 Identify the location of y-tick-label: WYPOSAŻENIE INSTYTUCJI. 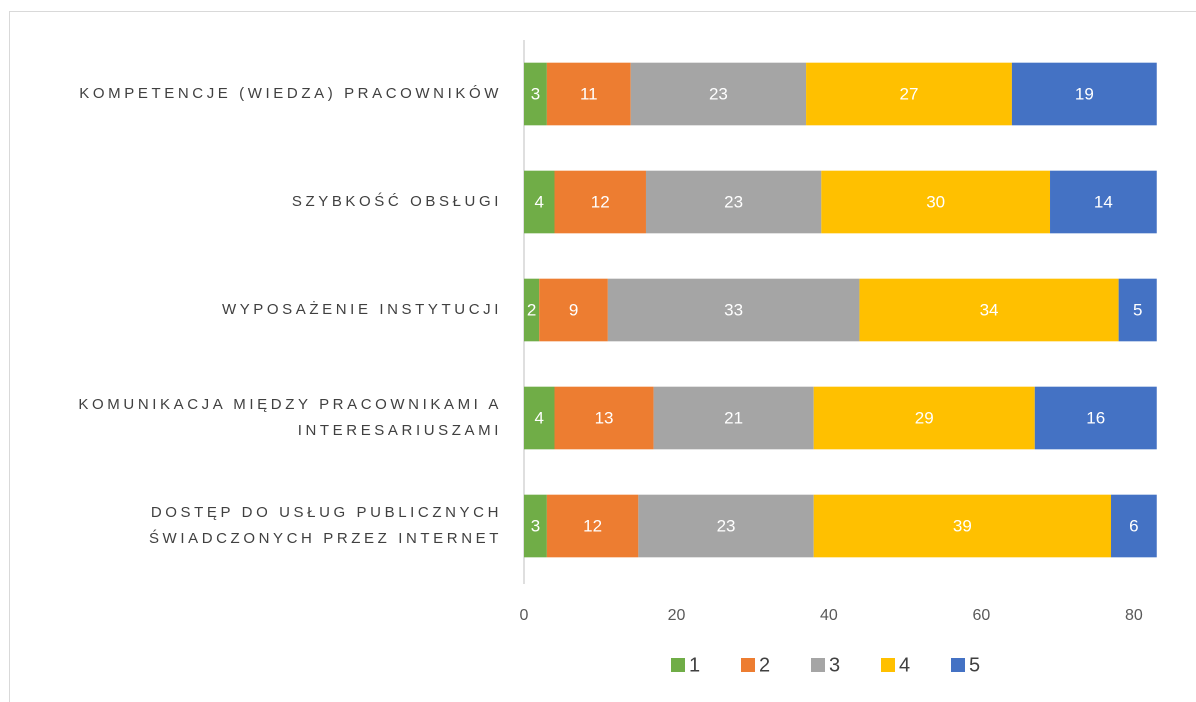
(361, 309).